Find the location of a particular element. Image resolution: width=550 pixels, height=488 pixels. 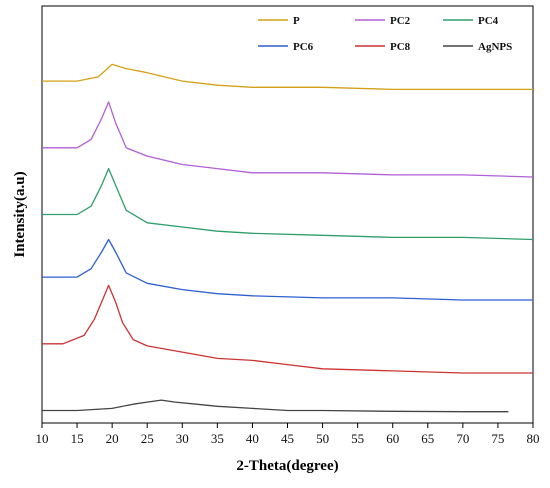

series-line-p is located at coordinates (287, 77).